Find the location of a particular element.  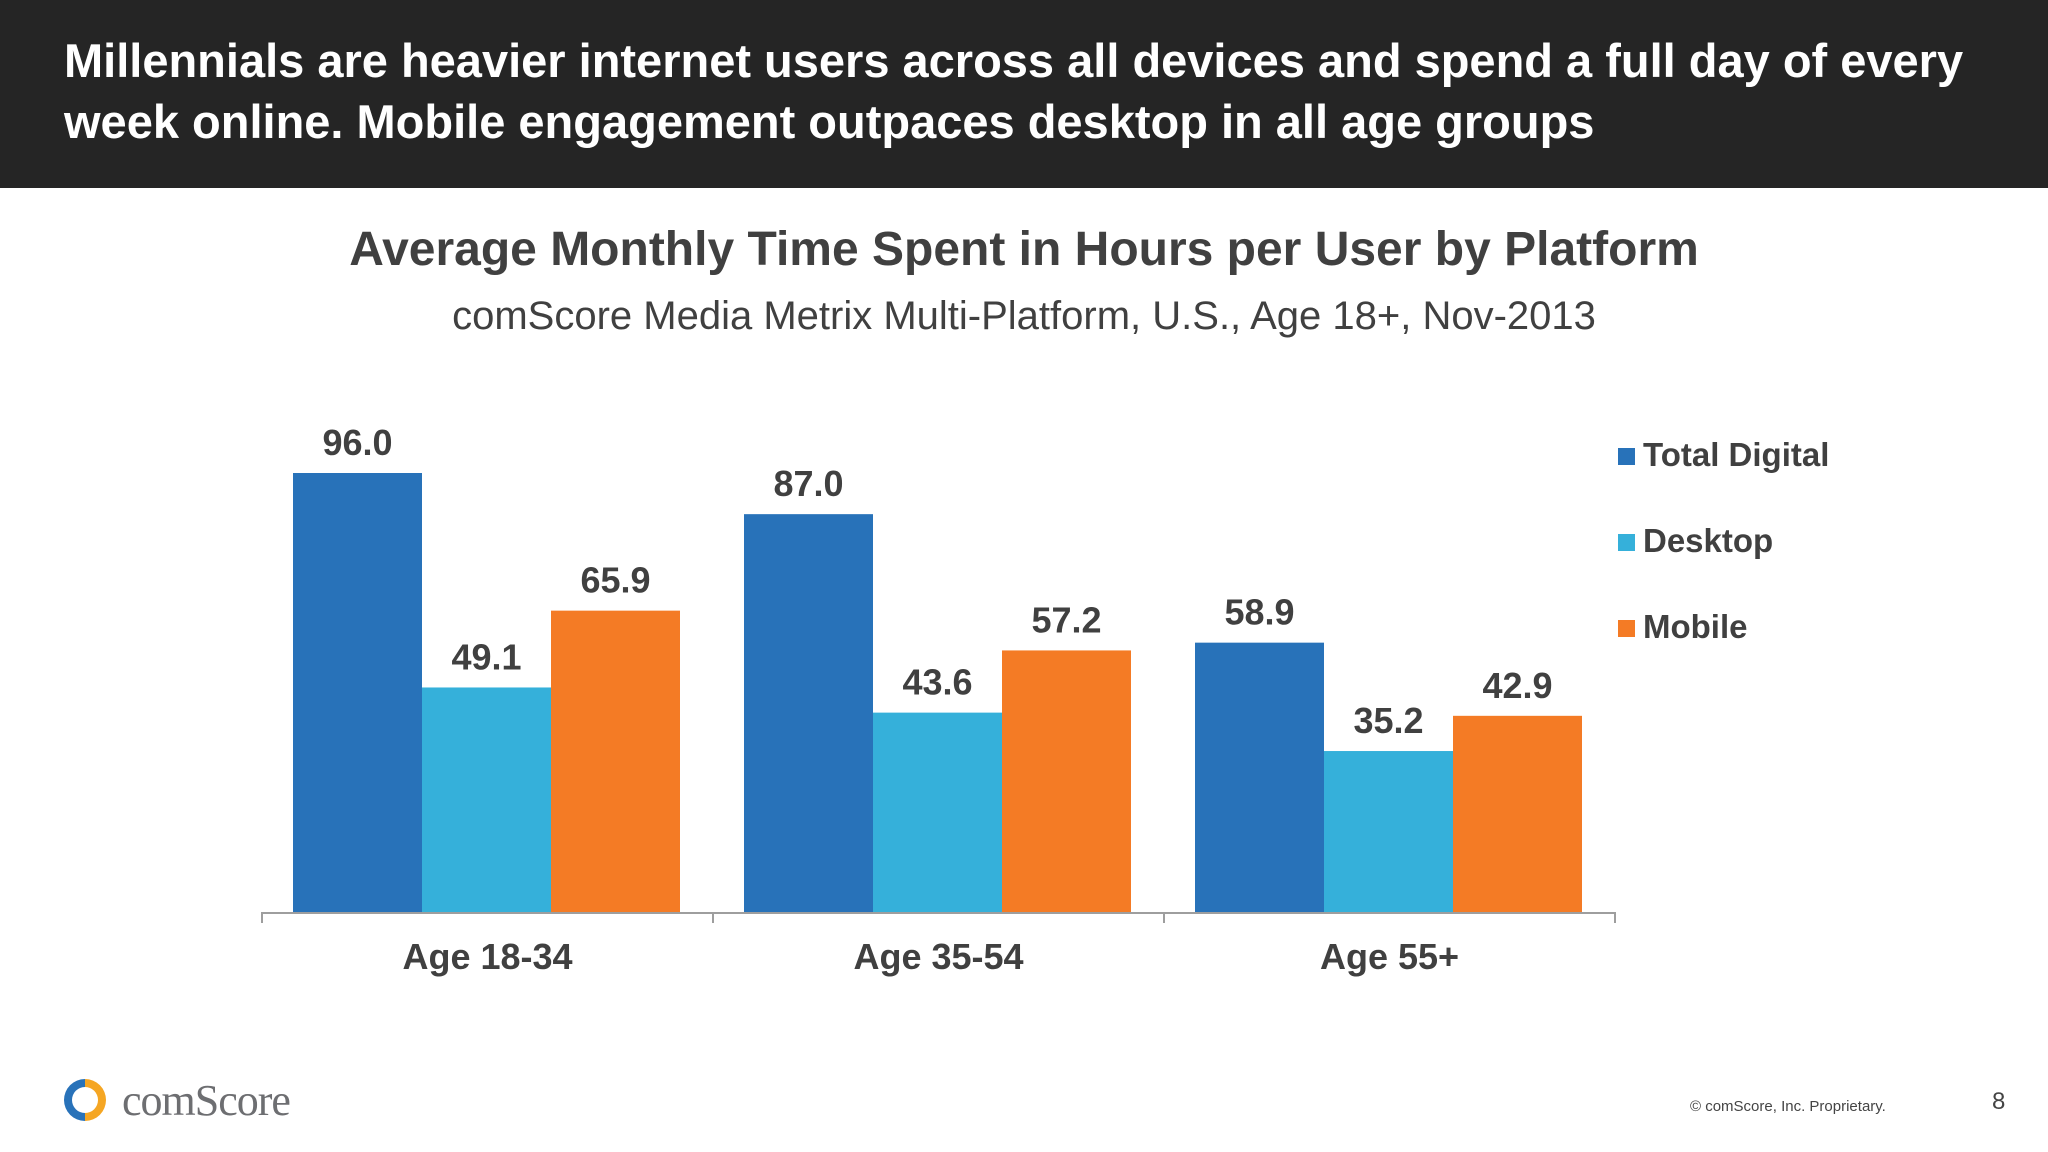

page-number: 8 is located at coordinates (1999, 1101).